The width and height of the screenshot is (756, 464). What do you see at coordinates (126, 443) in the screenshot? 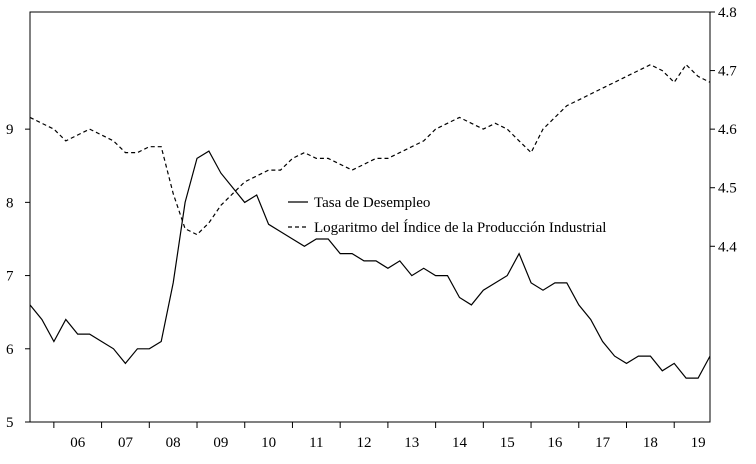
I see `x-tick-label: 07` at bounding box center [126, 443].